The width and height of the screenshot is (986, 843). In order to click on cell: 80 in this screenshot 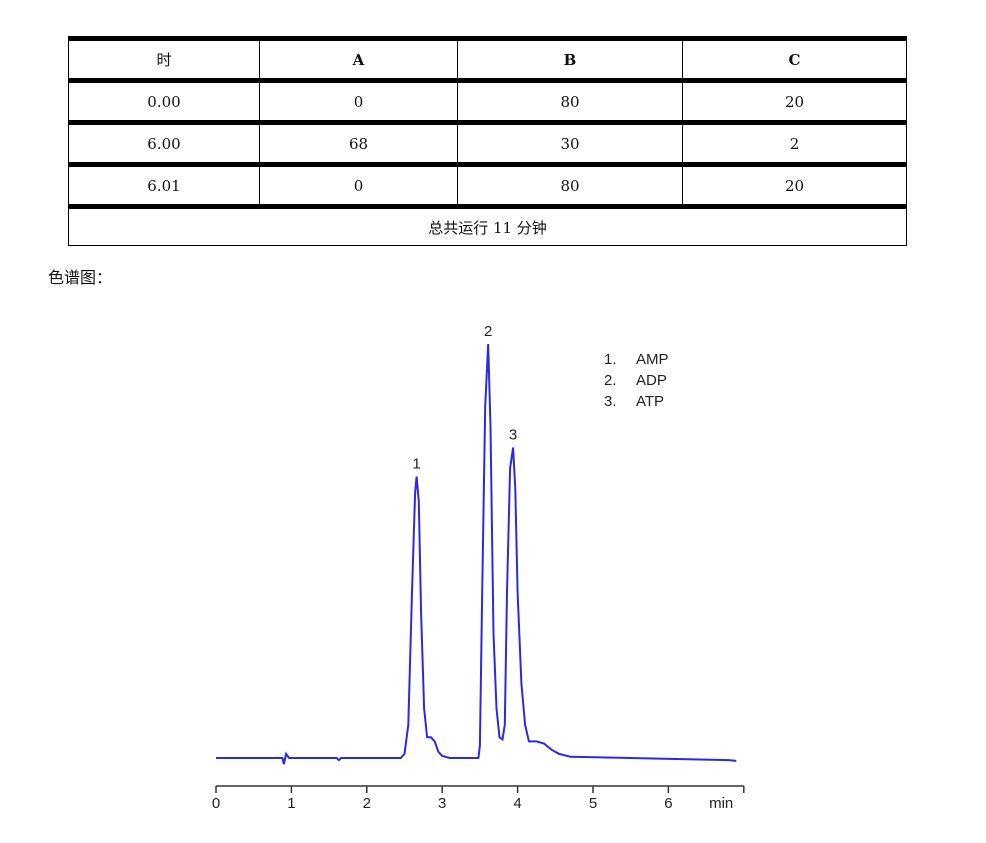, I will do `click(570, 185)`.